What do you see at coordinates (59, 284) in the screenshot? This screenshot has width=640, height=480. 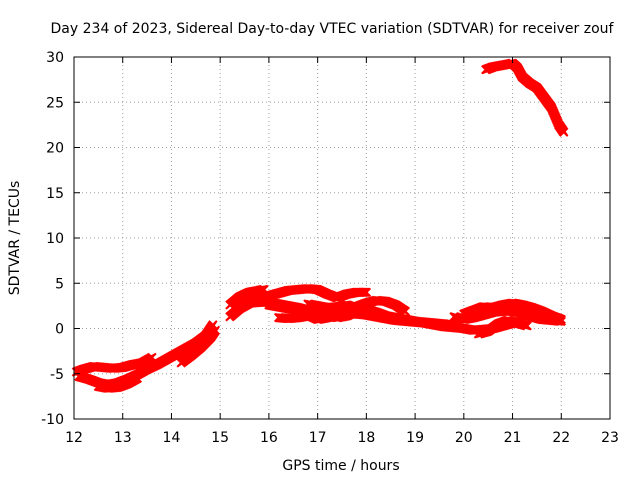 I see `y-tick-label: 5` at bounding box center [59, 284].